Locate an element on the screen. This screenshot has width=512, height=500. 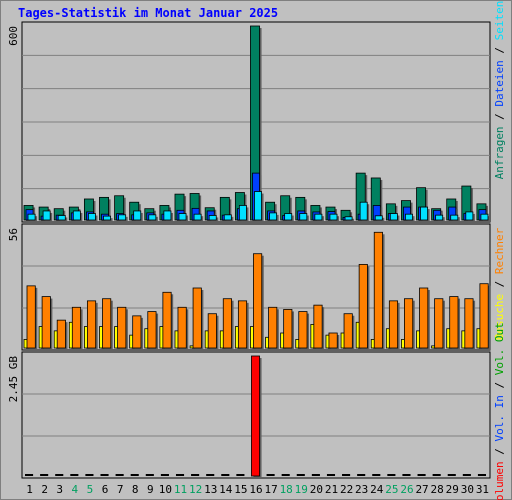
x-tick-label-day-31: 31 is located at coordinates (482, 489).